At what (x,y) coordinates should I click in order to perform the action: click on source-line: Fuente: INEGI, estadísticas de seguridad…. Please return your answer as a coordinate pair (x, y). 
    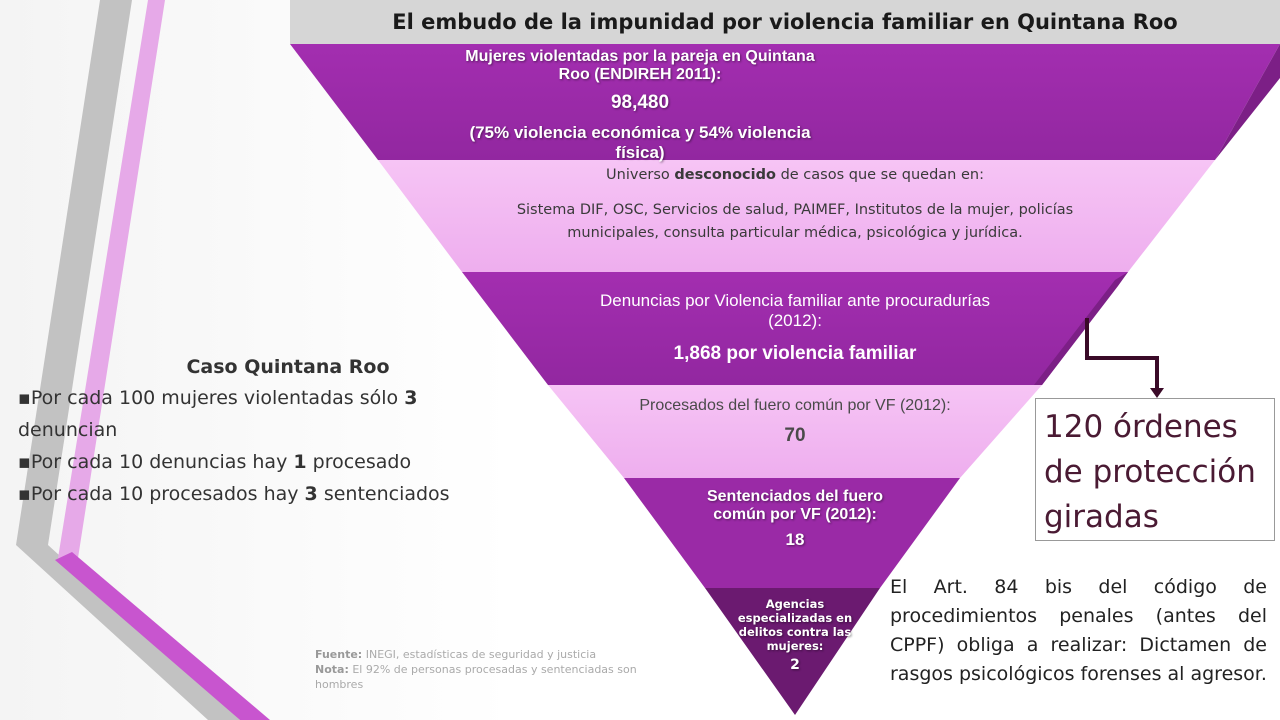
    Looking at the image, I should click on (495, 654).